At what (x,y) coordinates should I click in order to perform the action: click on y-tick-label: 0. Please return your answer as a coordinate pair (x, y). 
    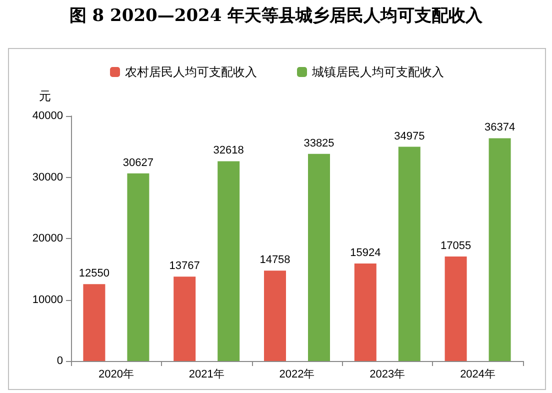
    Looking at the image, I should click on (59, 361).